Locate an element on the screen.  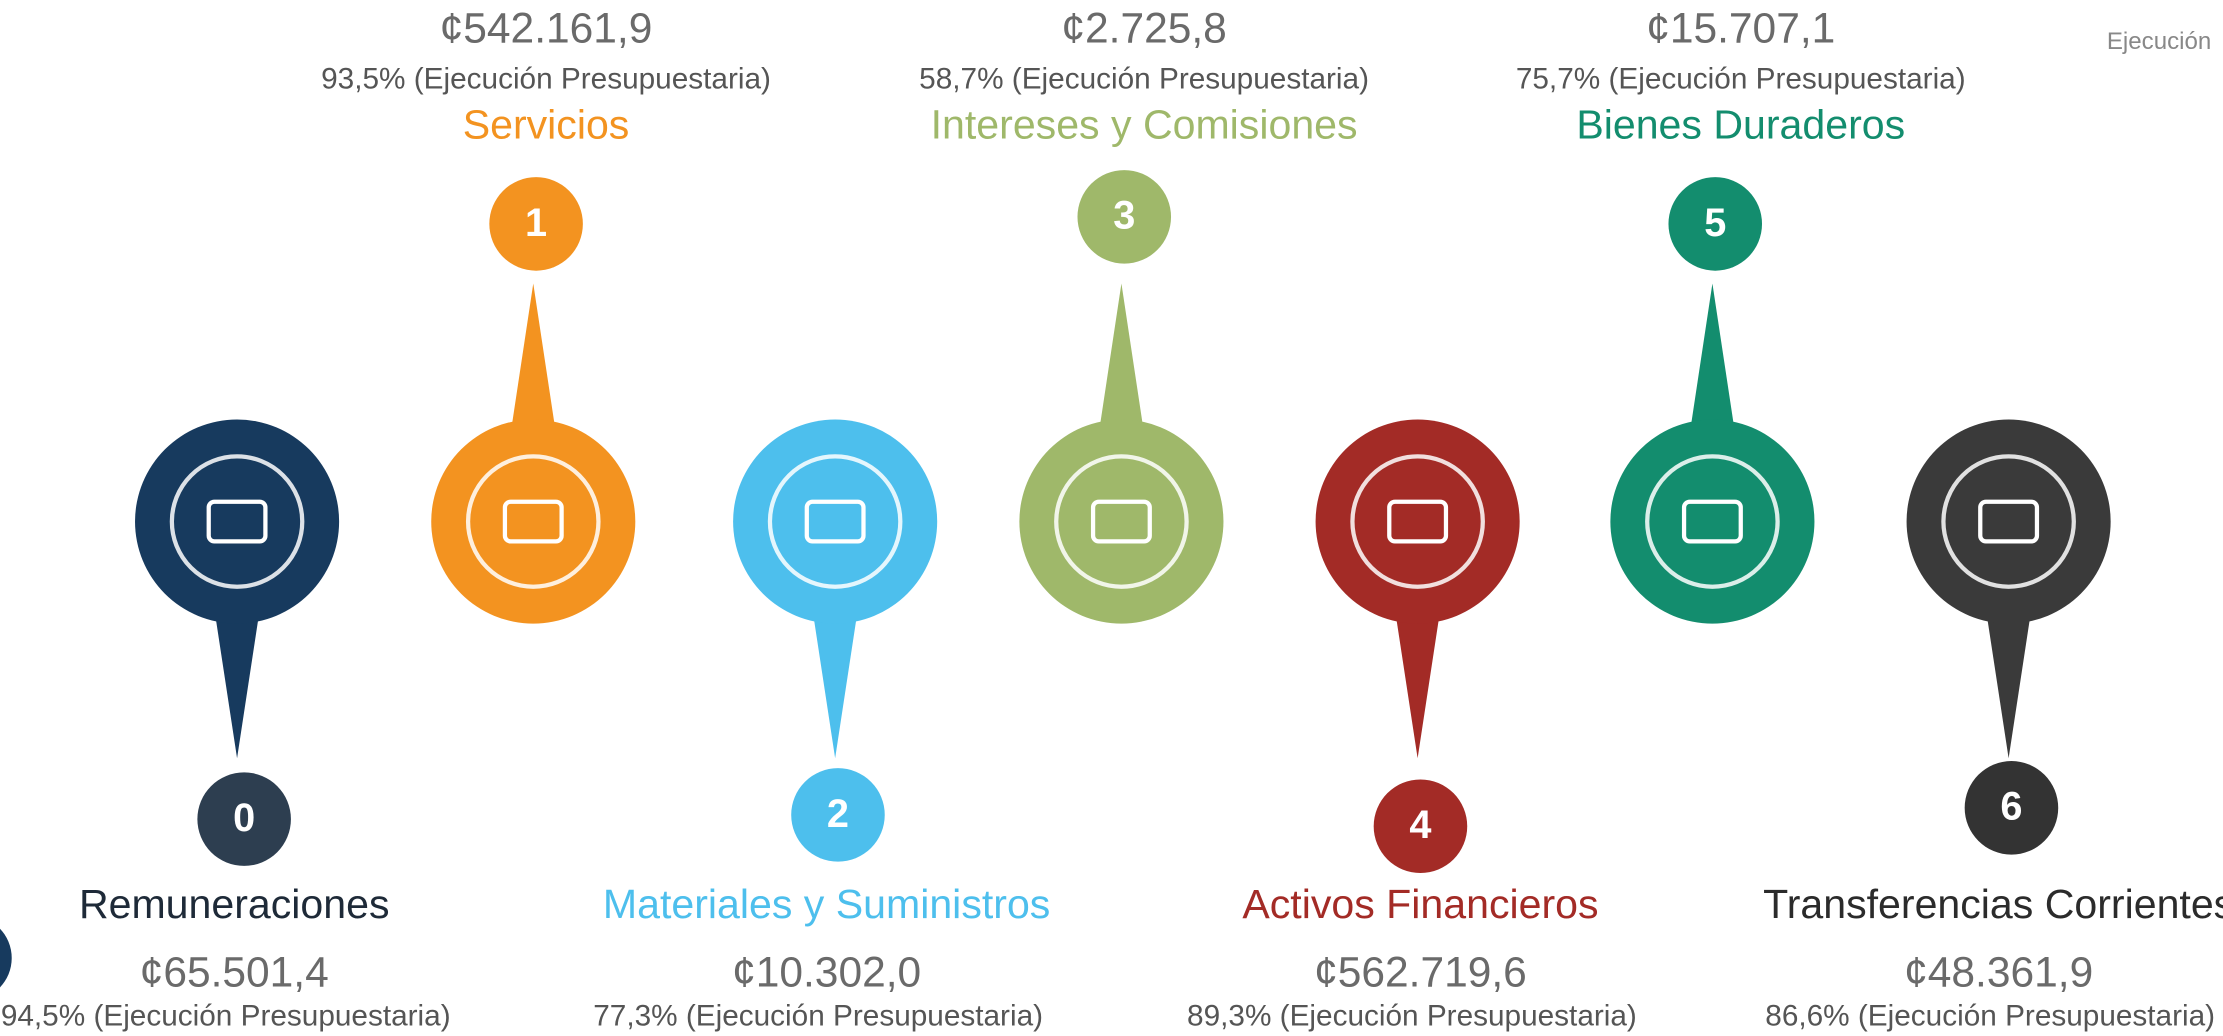
amount: ¢2.725,8 is located at coordinates (1143, 28).